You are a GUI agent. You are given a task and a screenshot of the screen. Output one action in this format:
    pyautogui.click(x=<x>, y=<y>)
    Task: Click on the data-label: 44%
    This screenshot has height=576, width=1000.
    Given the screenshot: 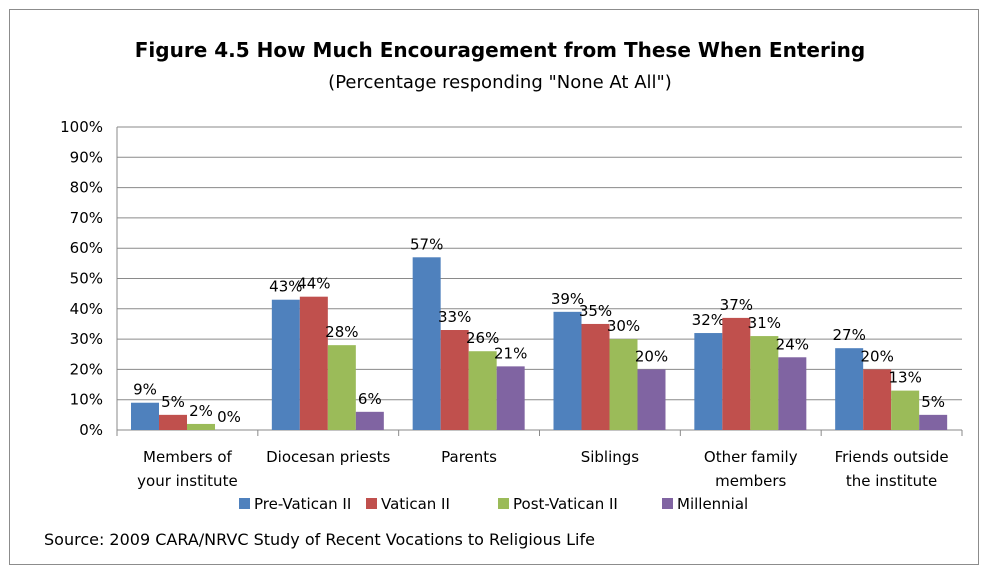 What is the action you would take?
    pyautogui.click(x=313, y=284)
    